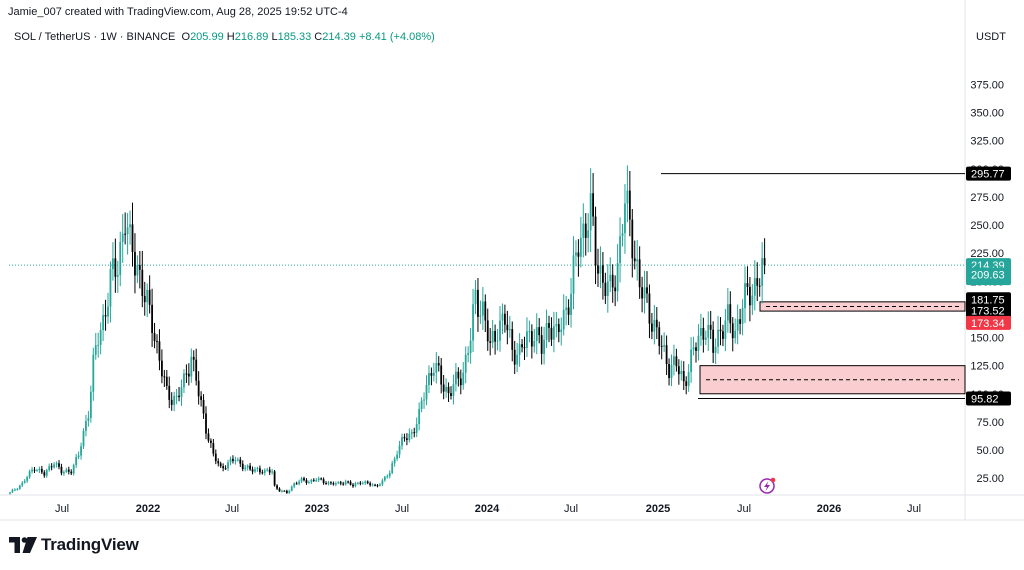  Describe the element at coordinates (74, 545) in the screenshot. I see `footer-logo: TradingView` at that location.